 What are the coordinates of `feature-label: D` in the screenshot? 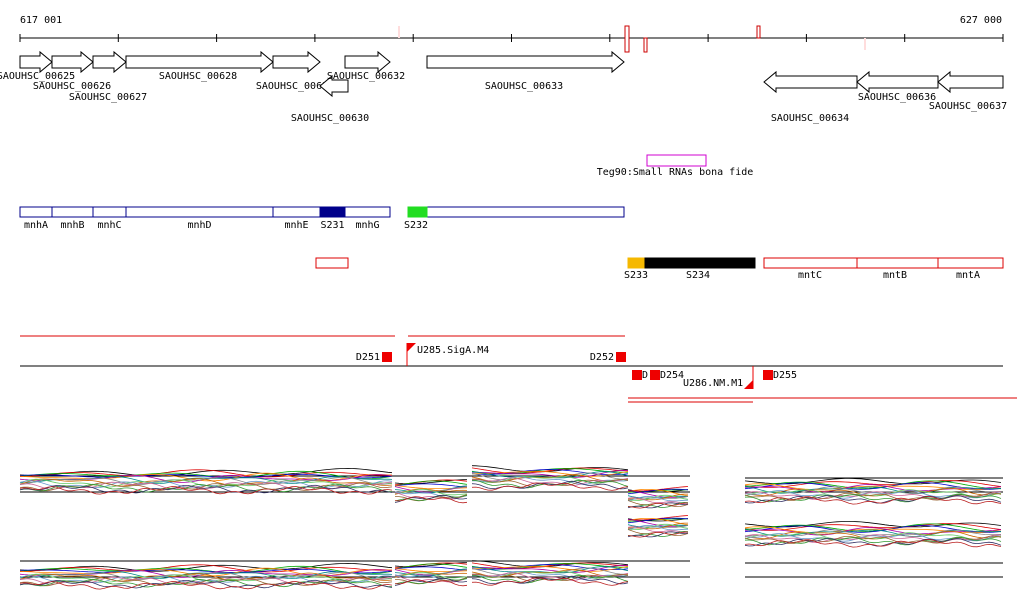 It's located at (645, 375).